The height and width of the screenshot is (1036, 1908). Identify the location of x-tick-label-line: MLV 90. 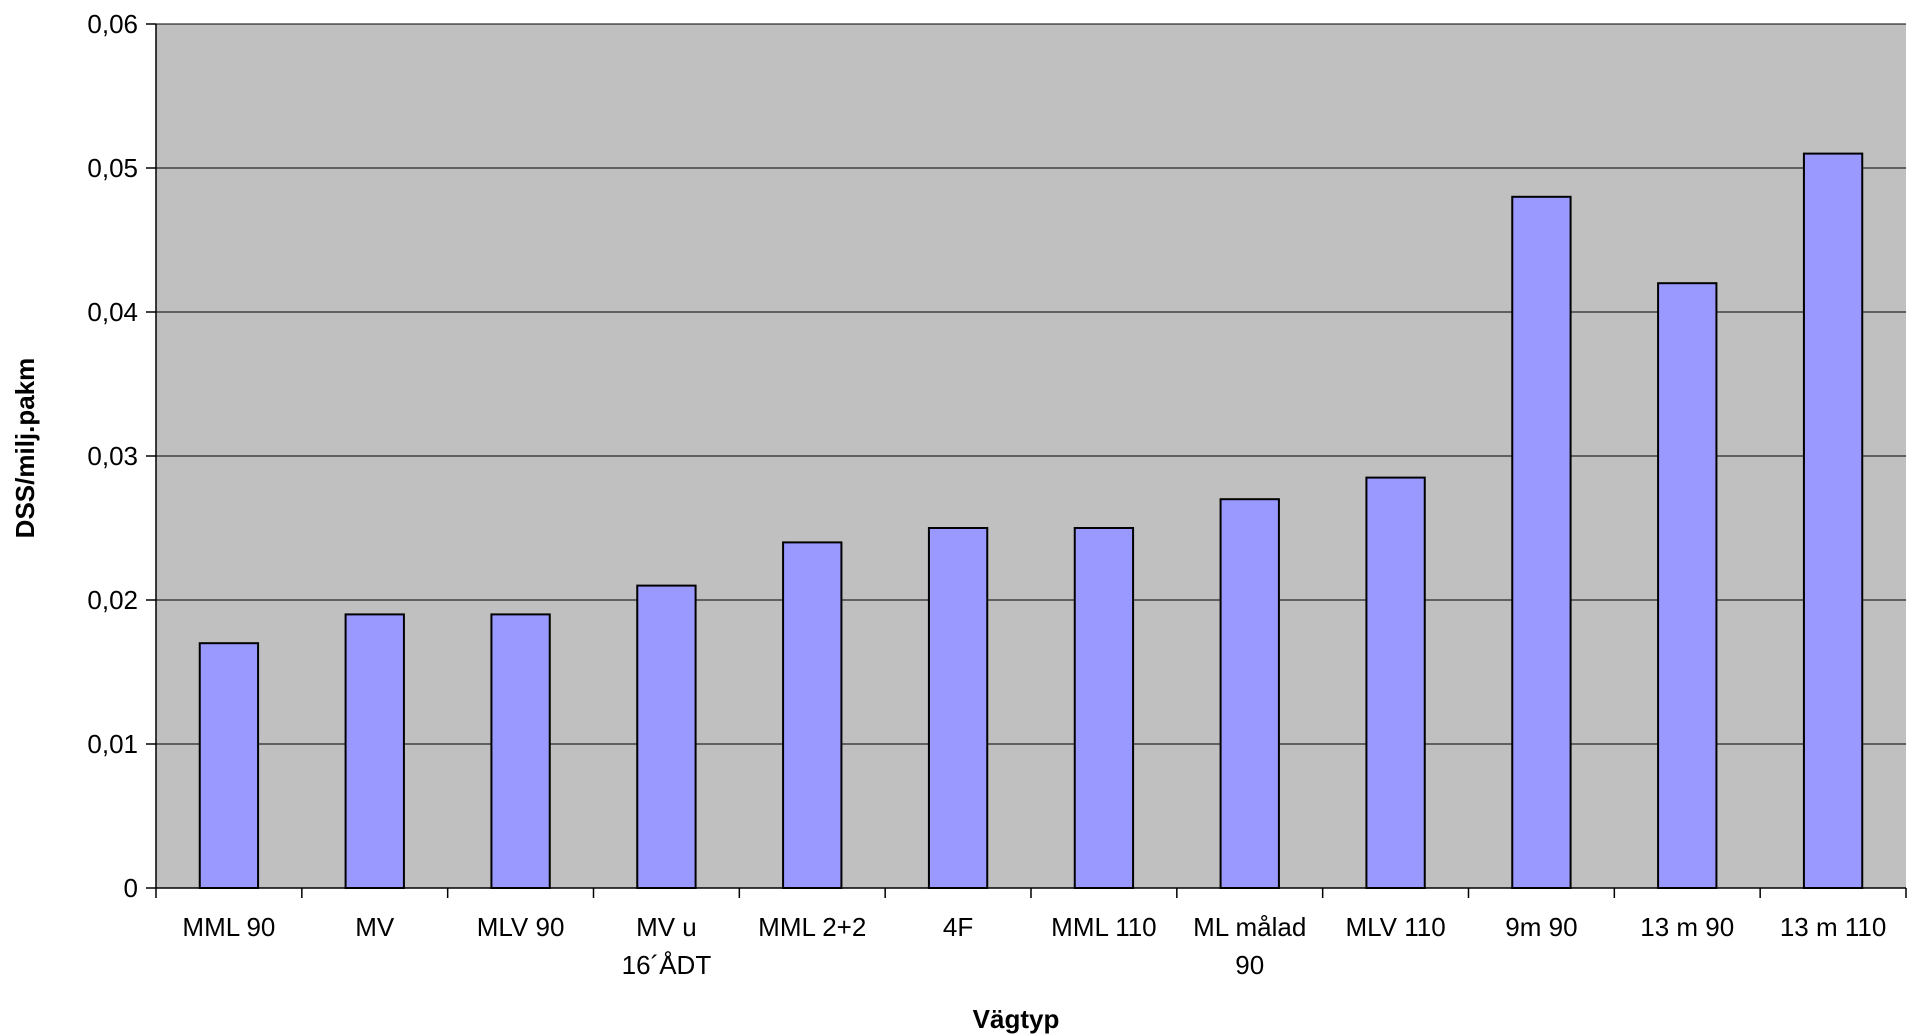
(521, 927).